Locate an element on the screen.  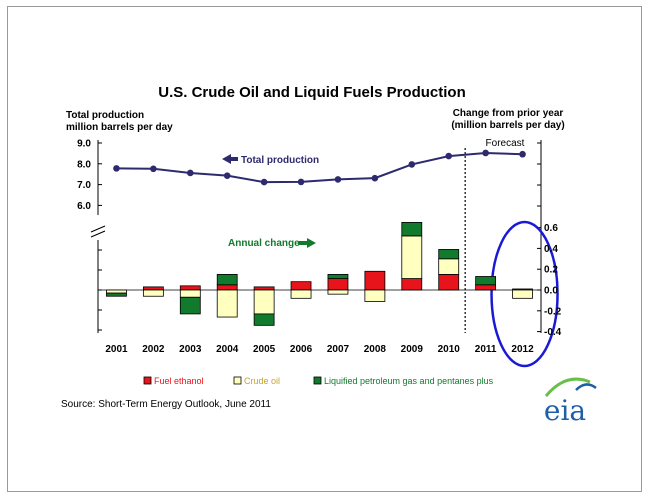
total-production-point-2003 is located at coordinates (190, 173).